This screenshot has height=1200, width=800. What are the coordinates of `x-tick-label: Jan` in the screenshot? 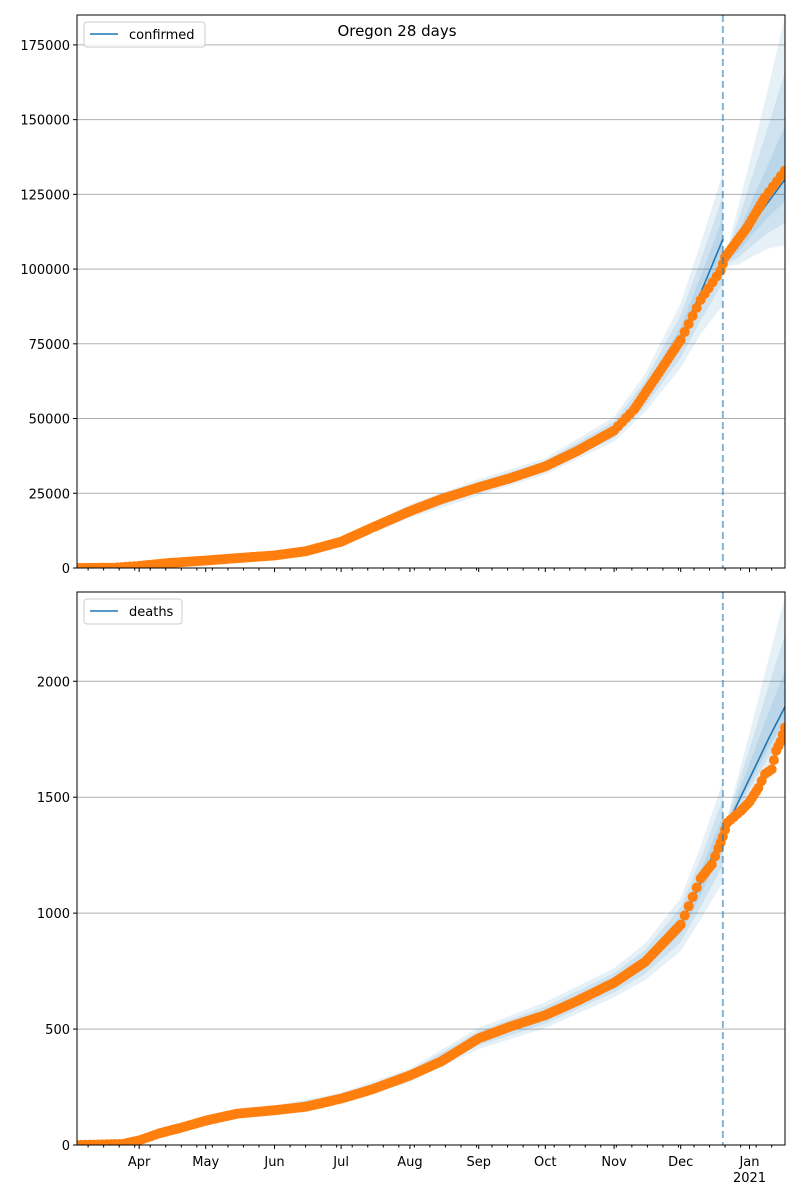 It's located at (748, 1162).